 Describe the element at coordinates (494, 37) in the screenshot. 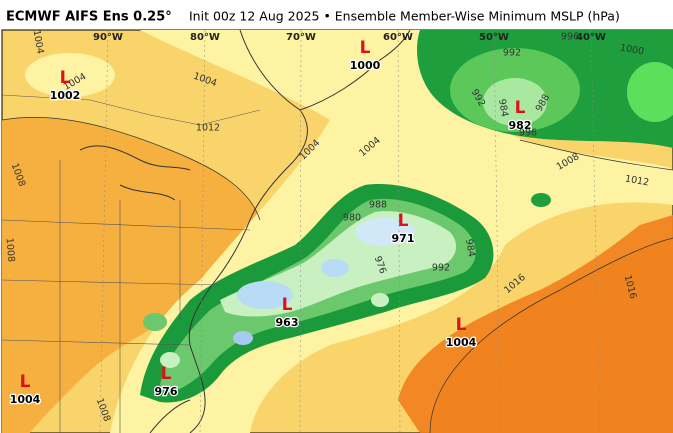

I see `longitude-label: 50°W` at that location.